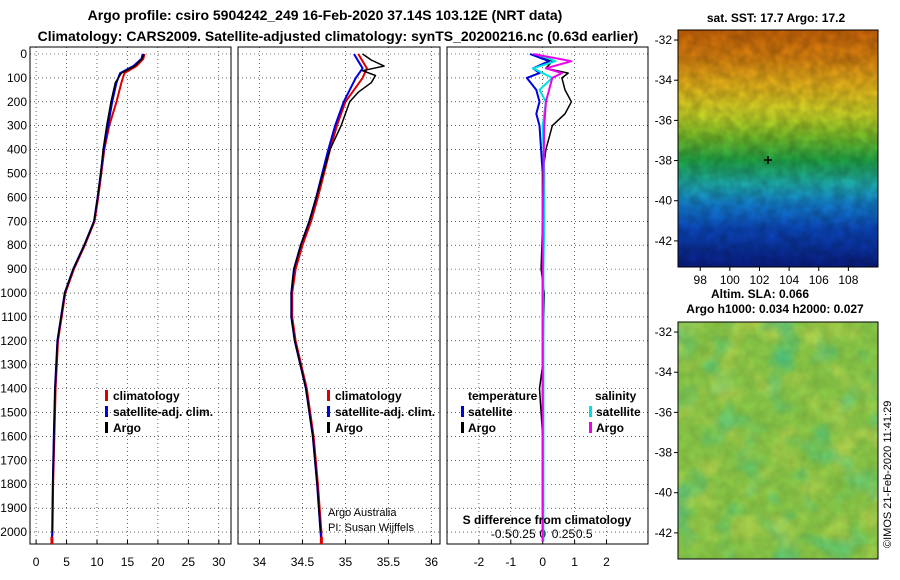  What do you see at coordinates (17, 174) in the screenshot?
I see `depth-tick-label: 500` at bounding box center [17, 174].